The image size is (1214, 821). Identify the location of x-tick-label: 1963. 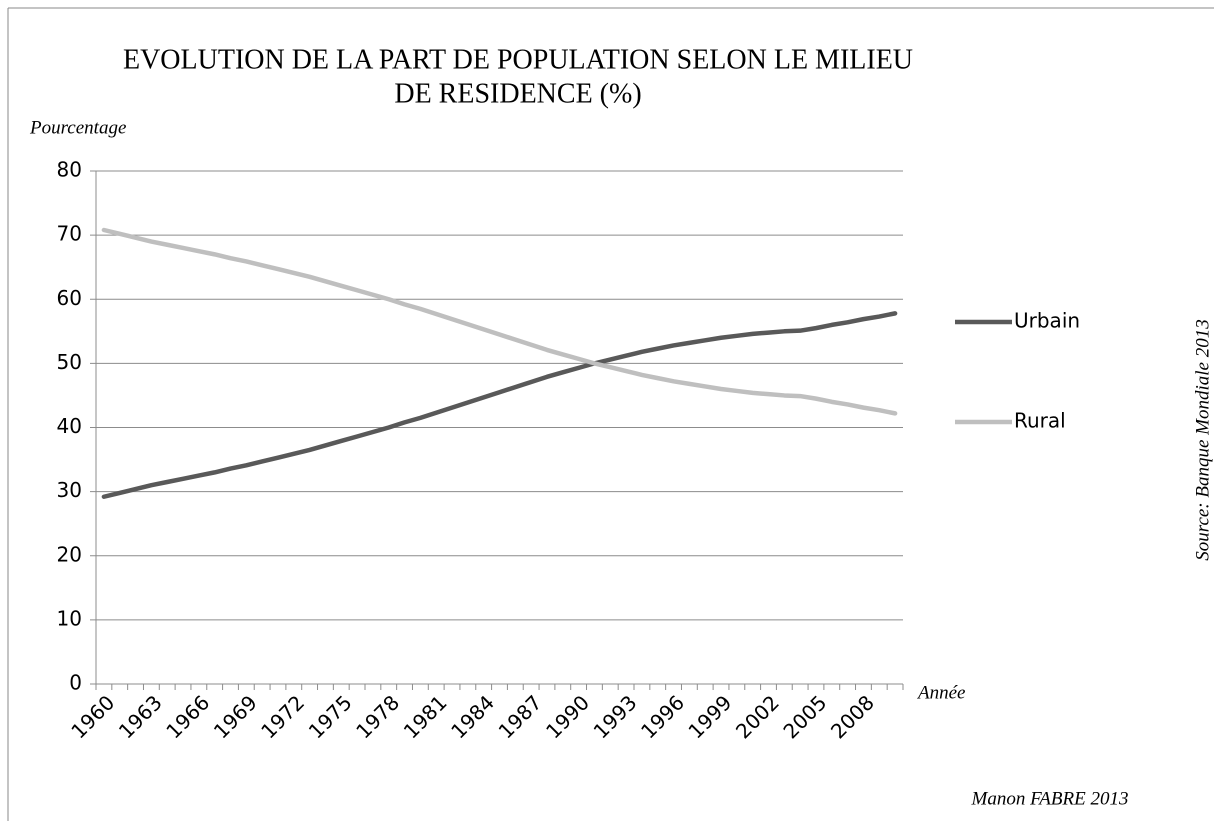
(140, 716).